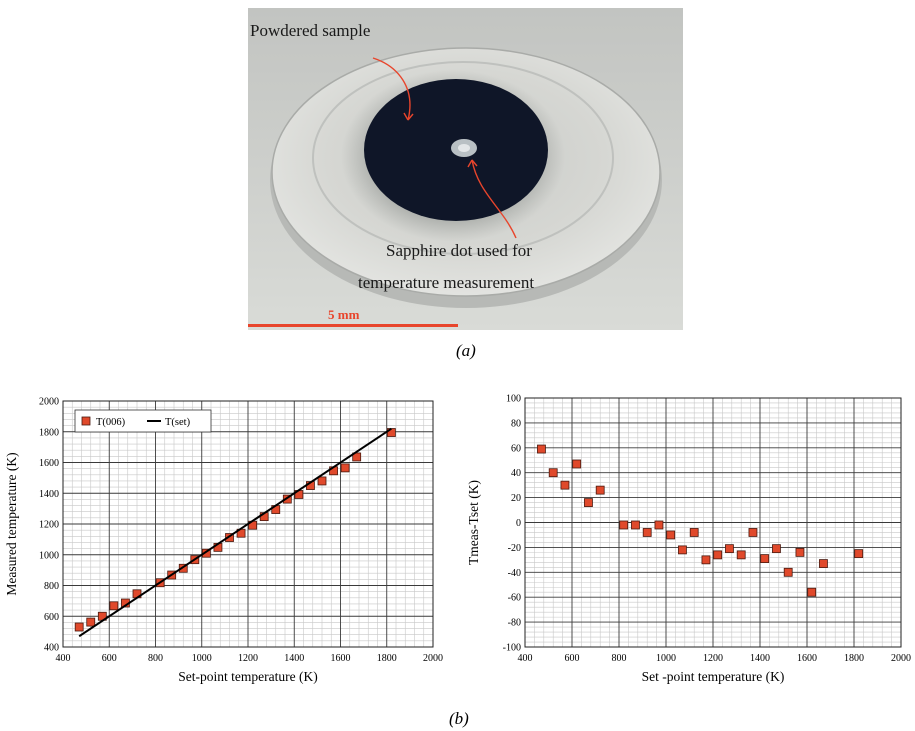  I want to click on arrow-to-dot, so click(494, 199).